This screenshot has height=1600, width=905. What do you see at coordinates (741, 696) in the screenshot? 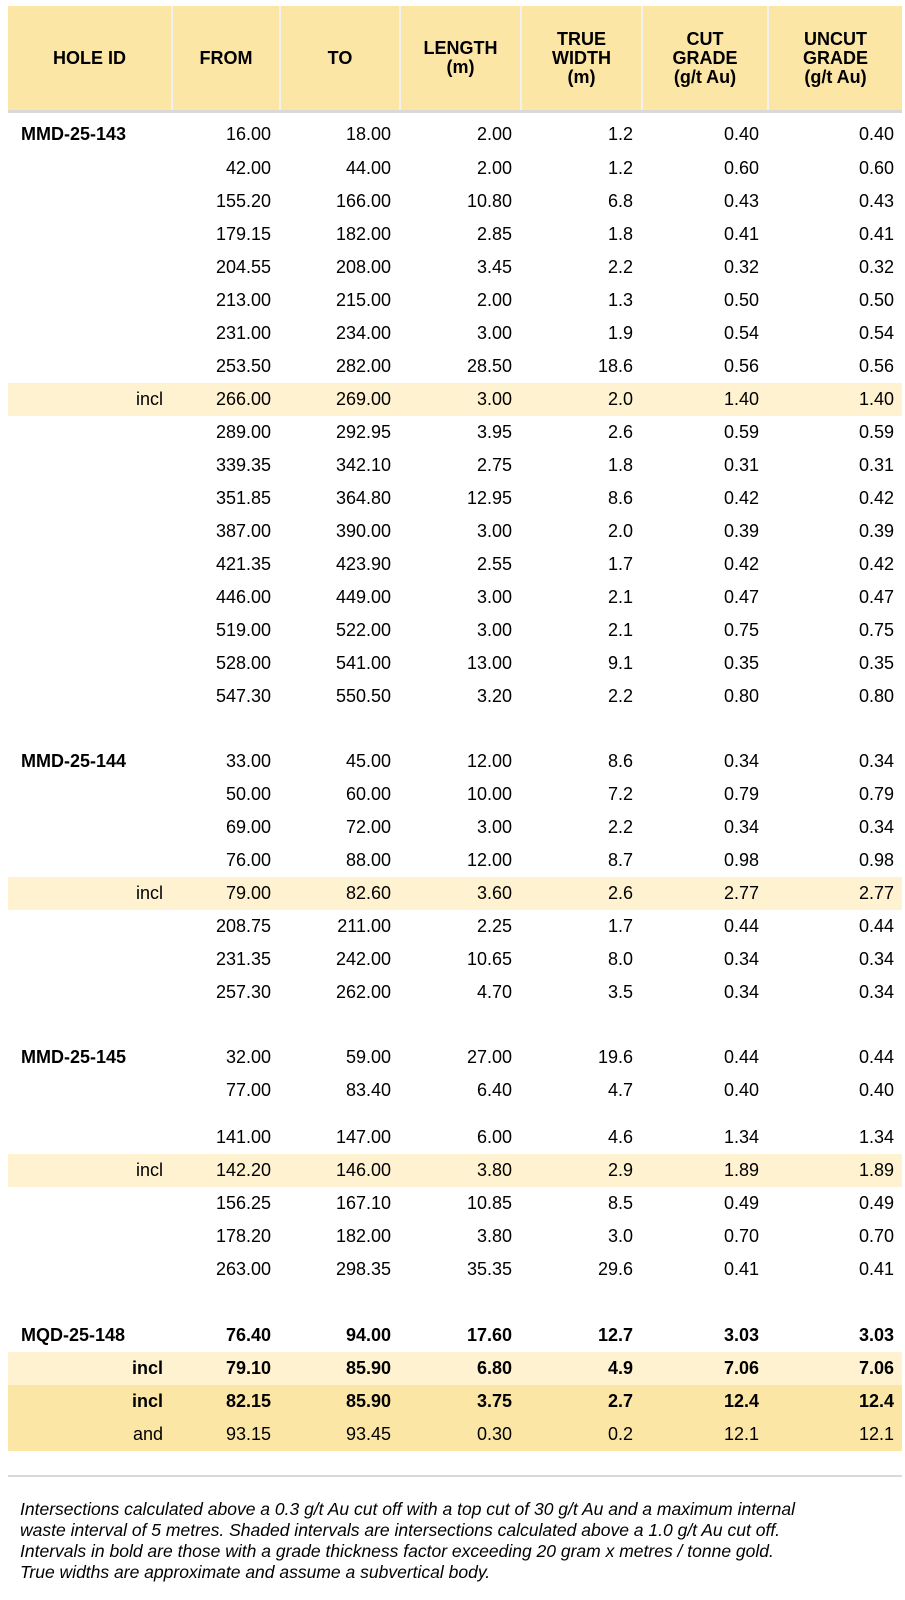
I see `cell-cut-grade: 0.80` at bounding box center [741, 696].